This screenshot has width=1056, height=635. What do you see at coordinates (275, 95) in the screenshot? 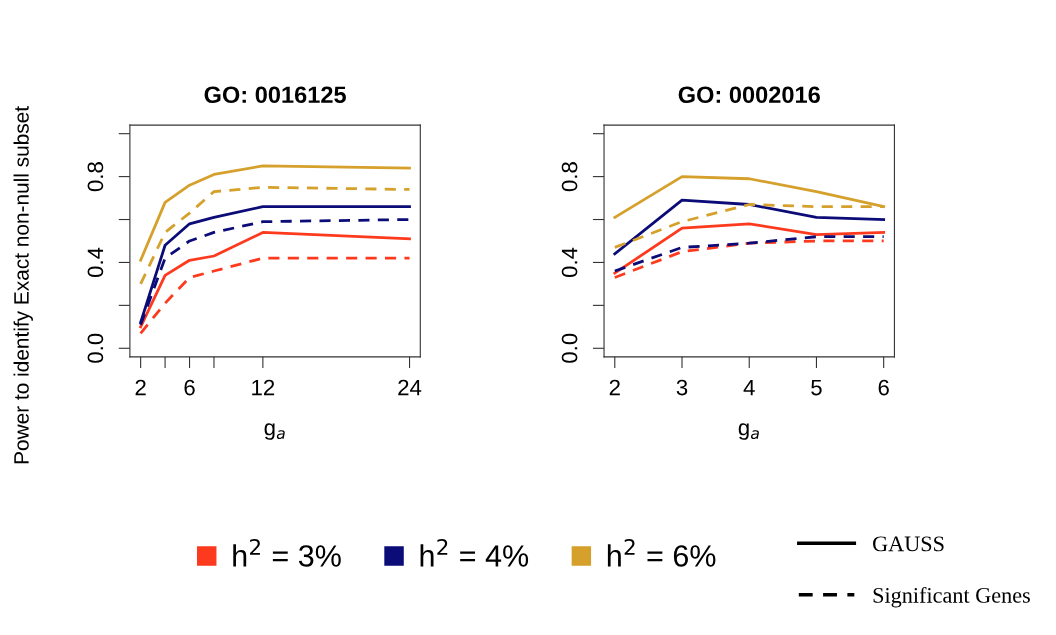
I see `chart-title: GO: 0016125` at bounding box center [275, 95].